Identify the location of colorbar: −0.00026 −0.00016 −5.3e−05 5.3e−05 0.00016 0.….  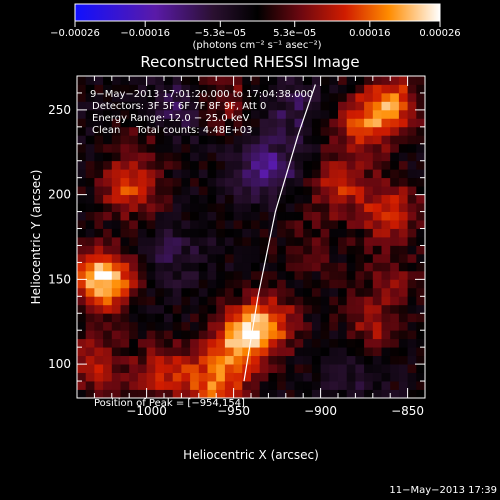
(255, 27).